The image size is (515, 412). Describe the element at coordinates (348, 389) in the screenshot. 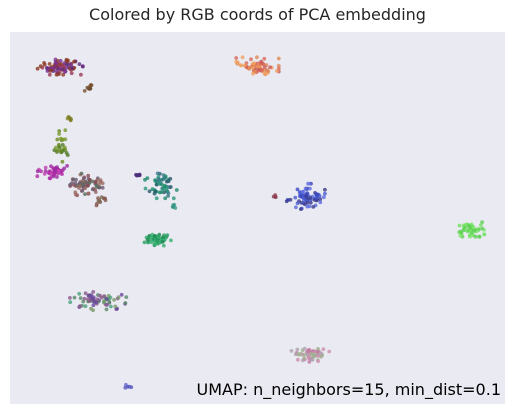

I see `umap-params-annotation: UMAP: n_neighbors=15, min_dist=0.1` at that location.